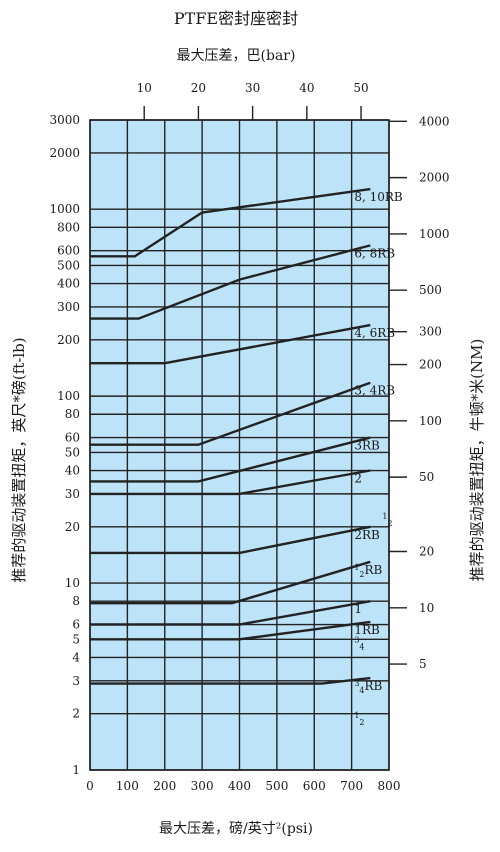  What do you see at coordinates (477, 460) in the screenshot?
I see `y-axis-label-right: 推荐的驱动装置扭矩，牛顿*米(NM)` at bounding box center [477, 460].